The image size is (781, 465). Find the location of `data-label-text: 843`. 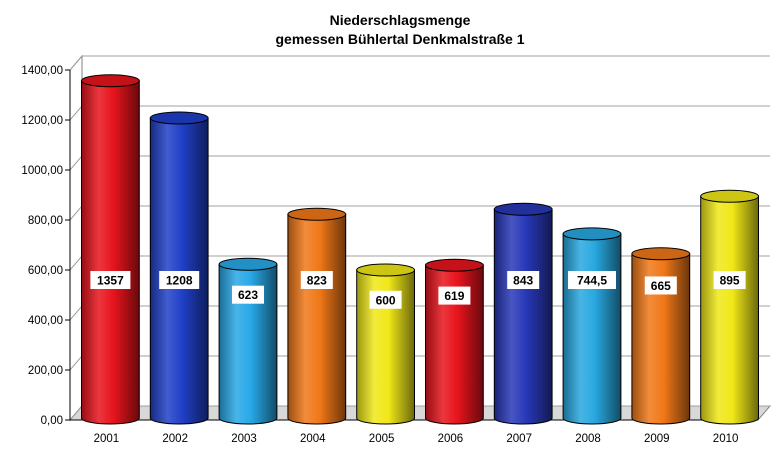

data-label-text: 843 is located at coordinates (523, 281).